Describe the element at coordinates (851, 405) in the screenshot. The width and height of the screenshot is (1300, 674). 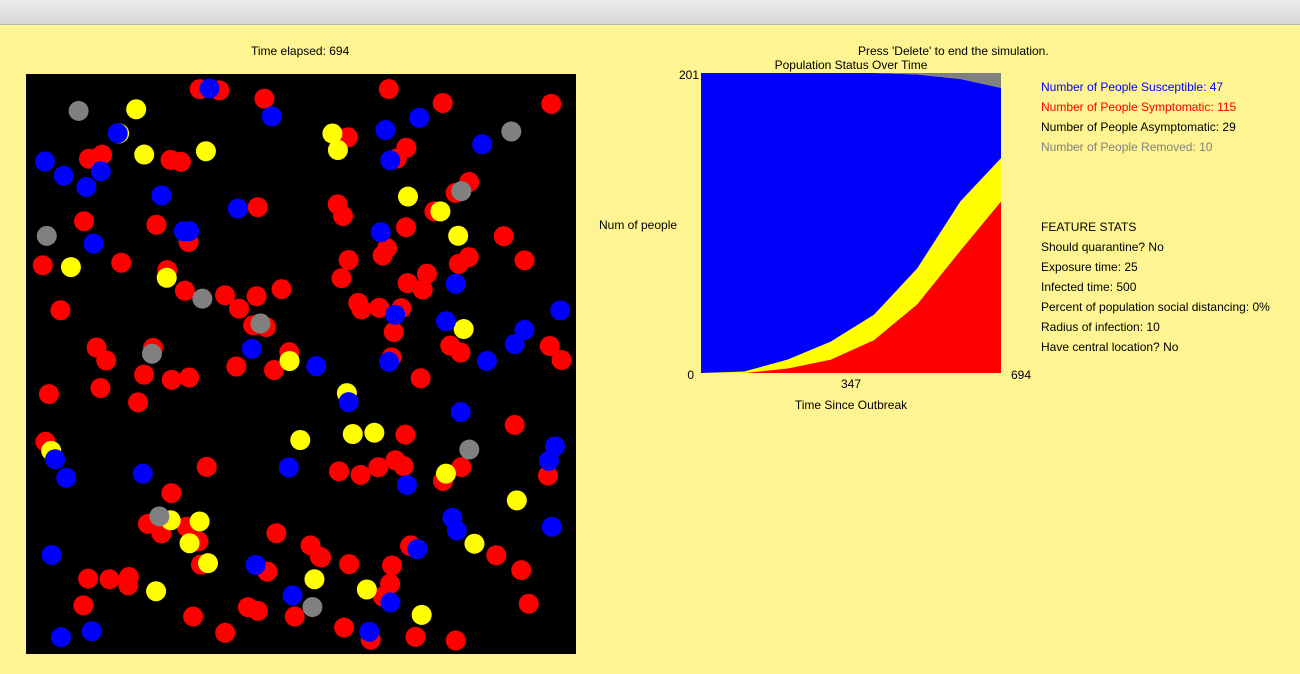
I see `x-axis-label: Time Since Outbreak` at that location.